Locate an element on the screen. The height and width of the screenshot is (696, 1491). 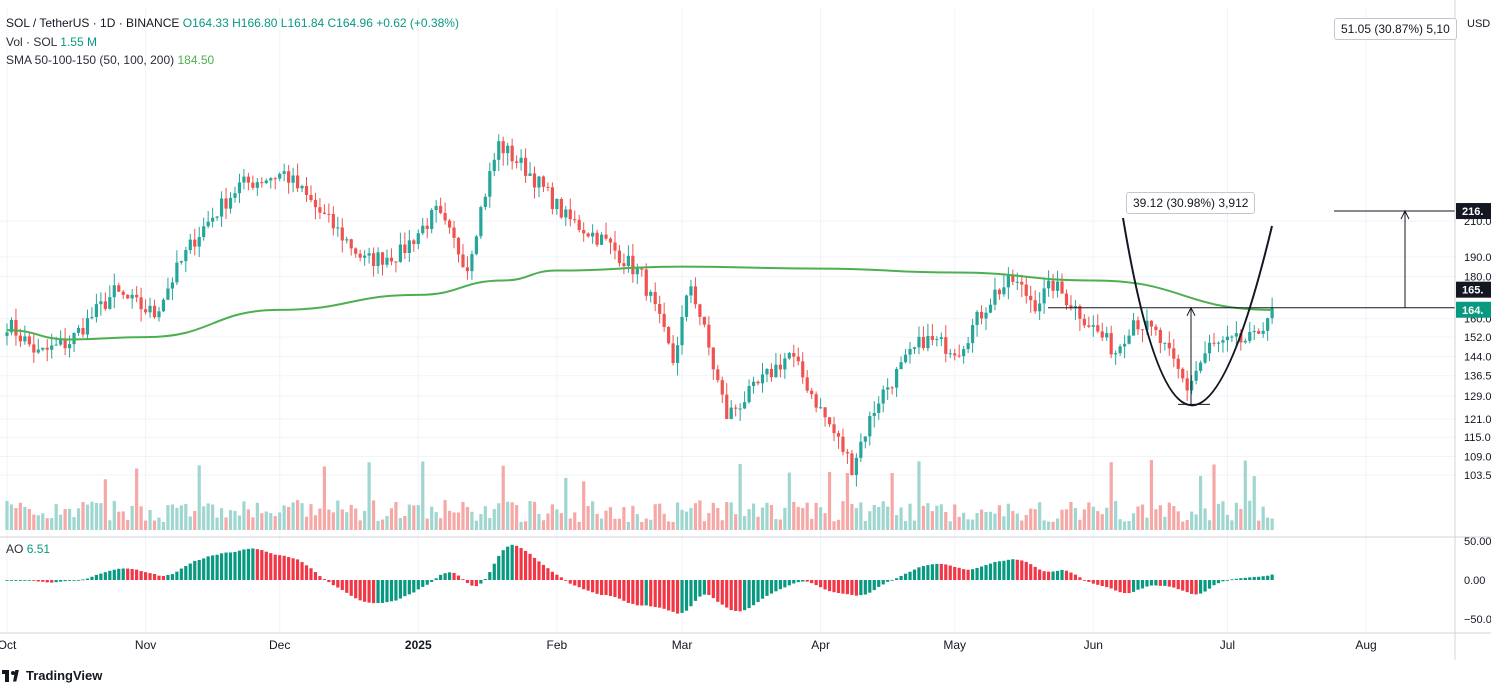
currency-label: USD is located at coordinates (1479, 24).